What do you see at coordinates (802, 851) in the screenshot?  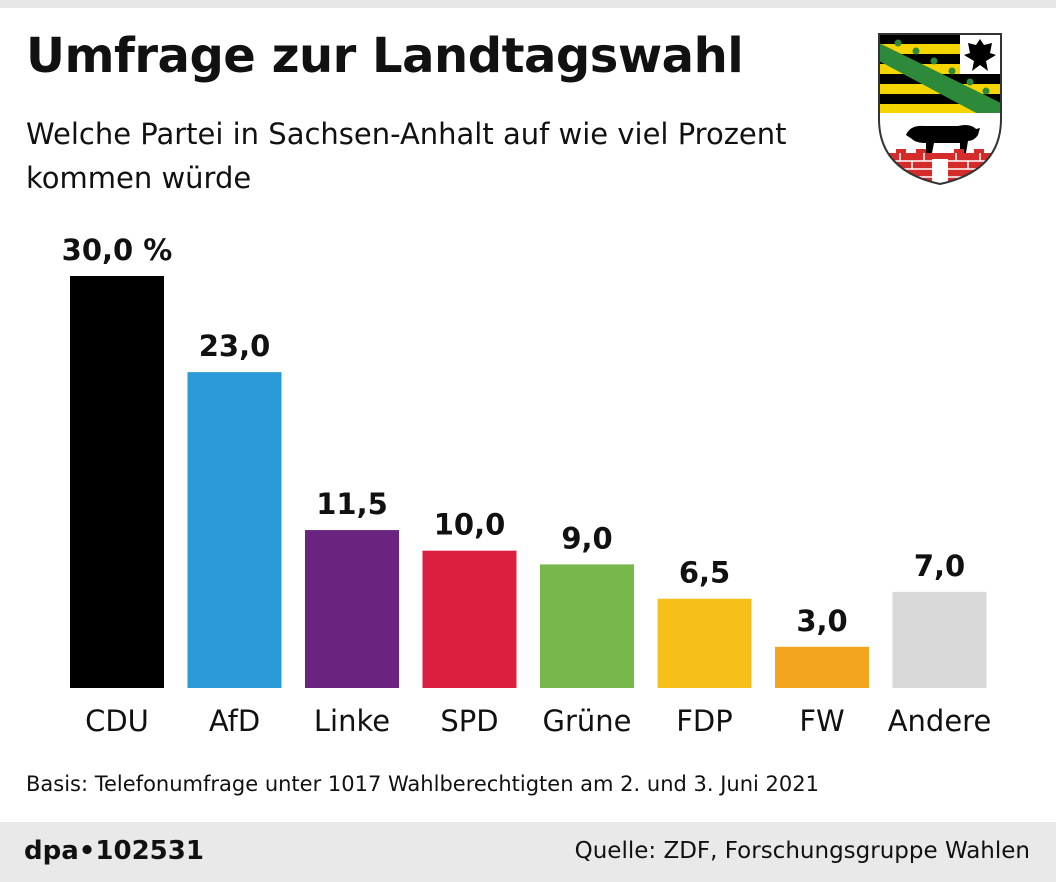 I see `source-note: Quelle: ZDF, Forschungsgruppe Wahlen` at bounding box center [802, 851].